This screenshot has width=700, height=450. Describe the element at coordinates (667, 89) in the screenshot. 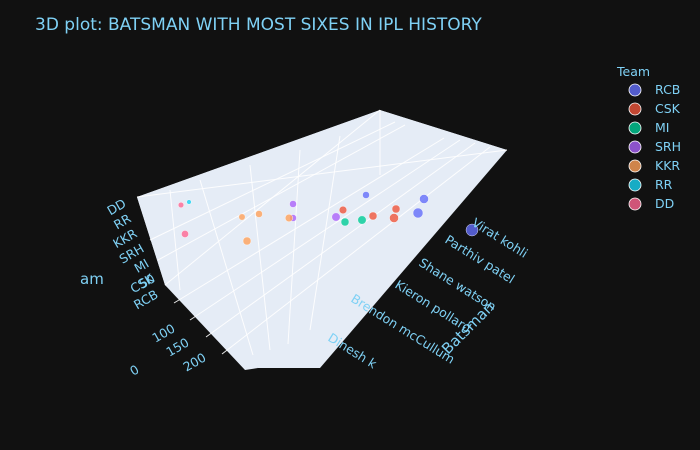

I see `legend-label: RCB` at that location.